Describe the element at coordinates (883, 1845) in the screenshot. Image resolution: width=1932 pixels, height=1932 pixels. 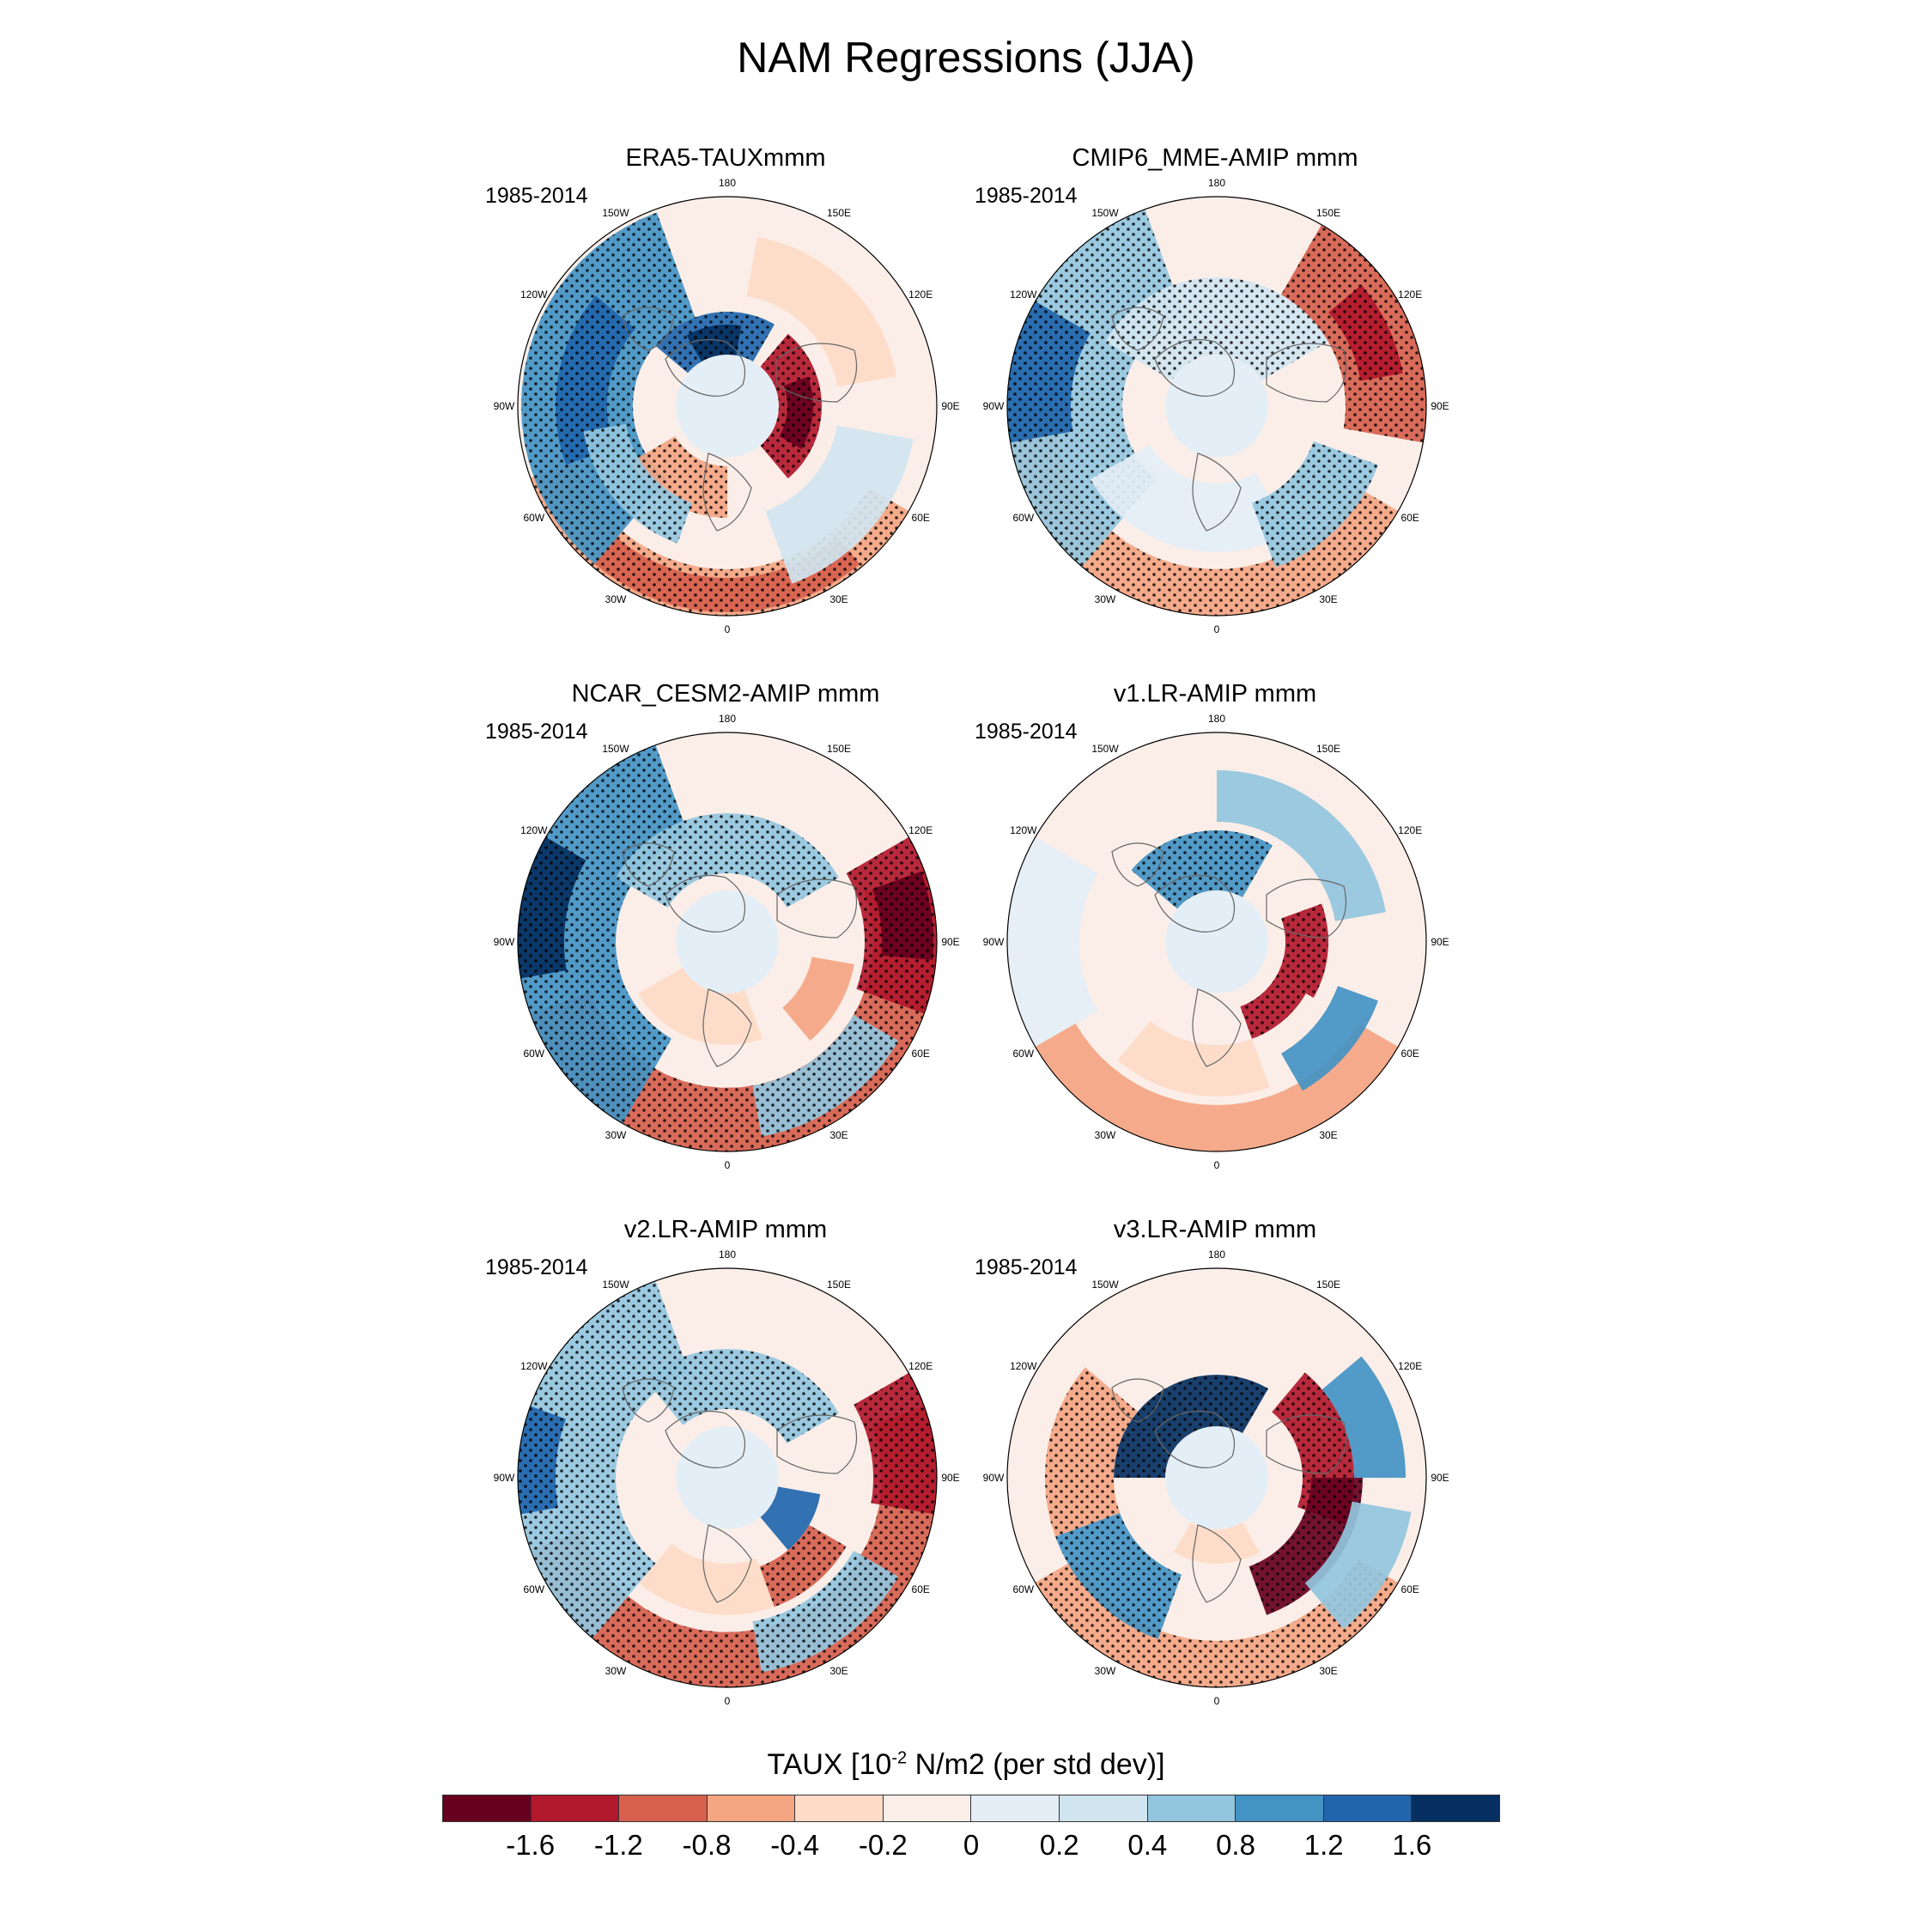
I see `colorbar-tick-label: -0.2` at that location.